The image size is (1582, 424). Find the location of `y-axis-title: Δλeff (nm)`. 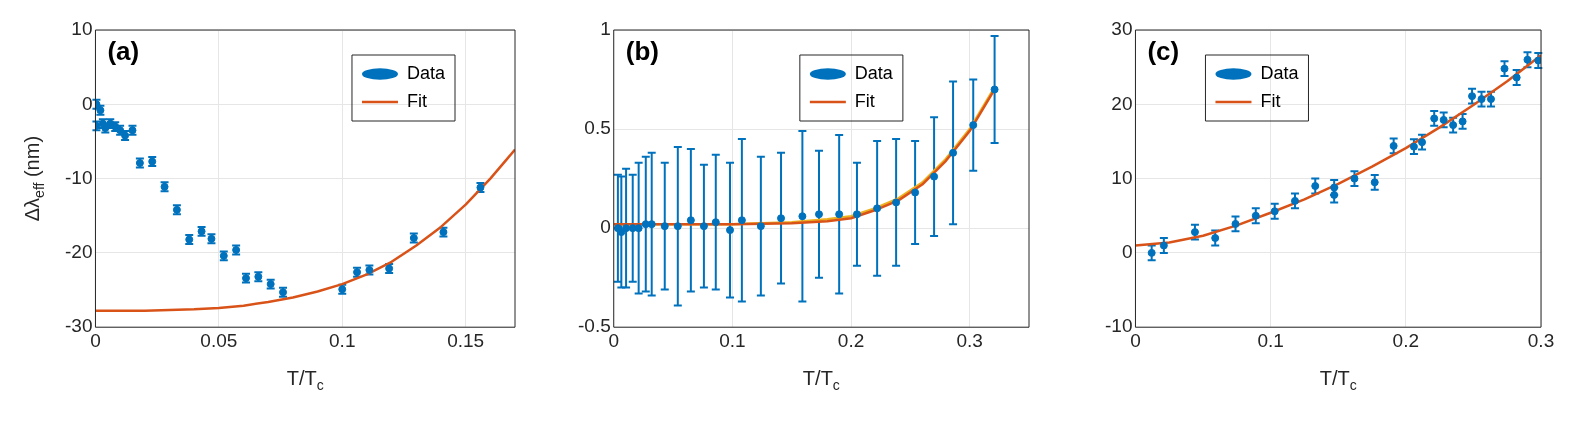

y-axis-title: Δλeff (nm) is located at coordinates (34, 178).